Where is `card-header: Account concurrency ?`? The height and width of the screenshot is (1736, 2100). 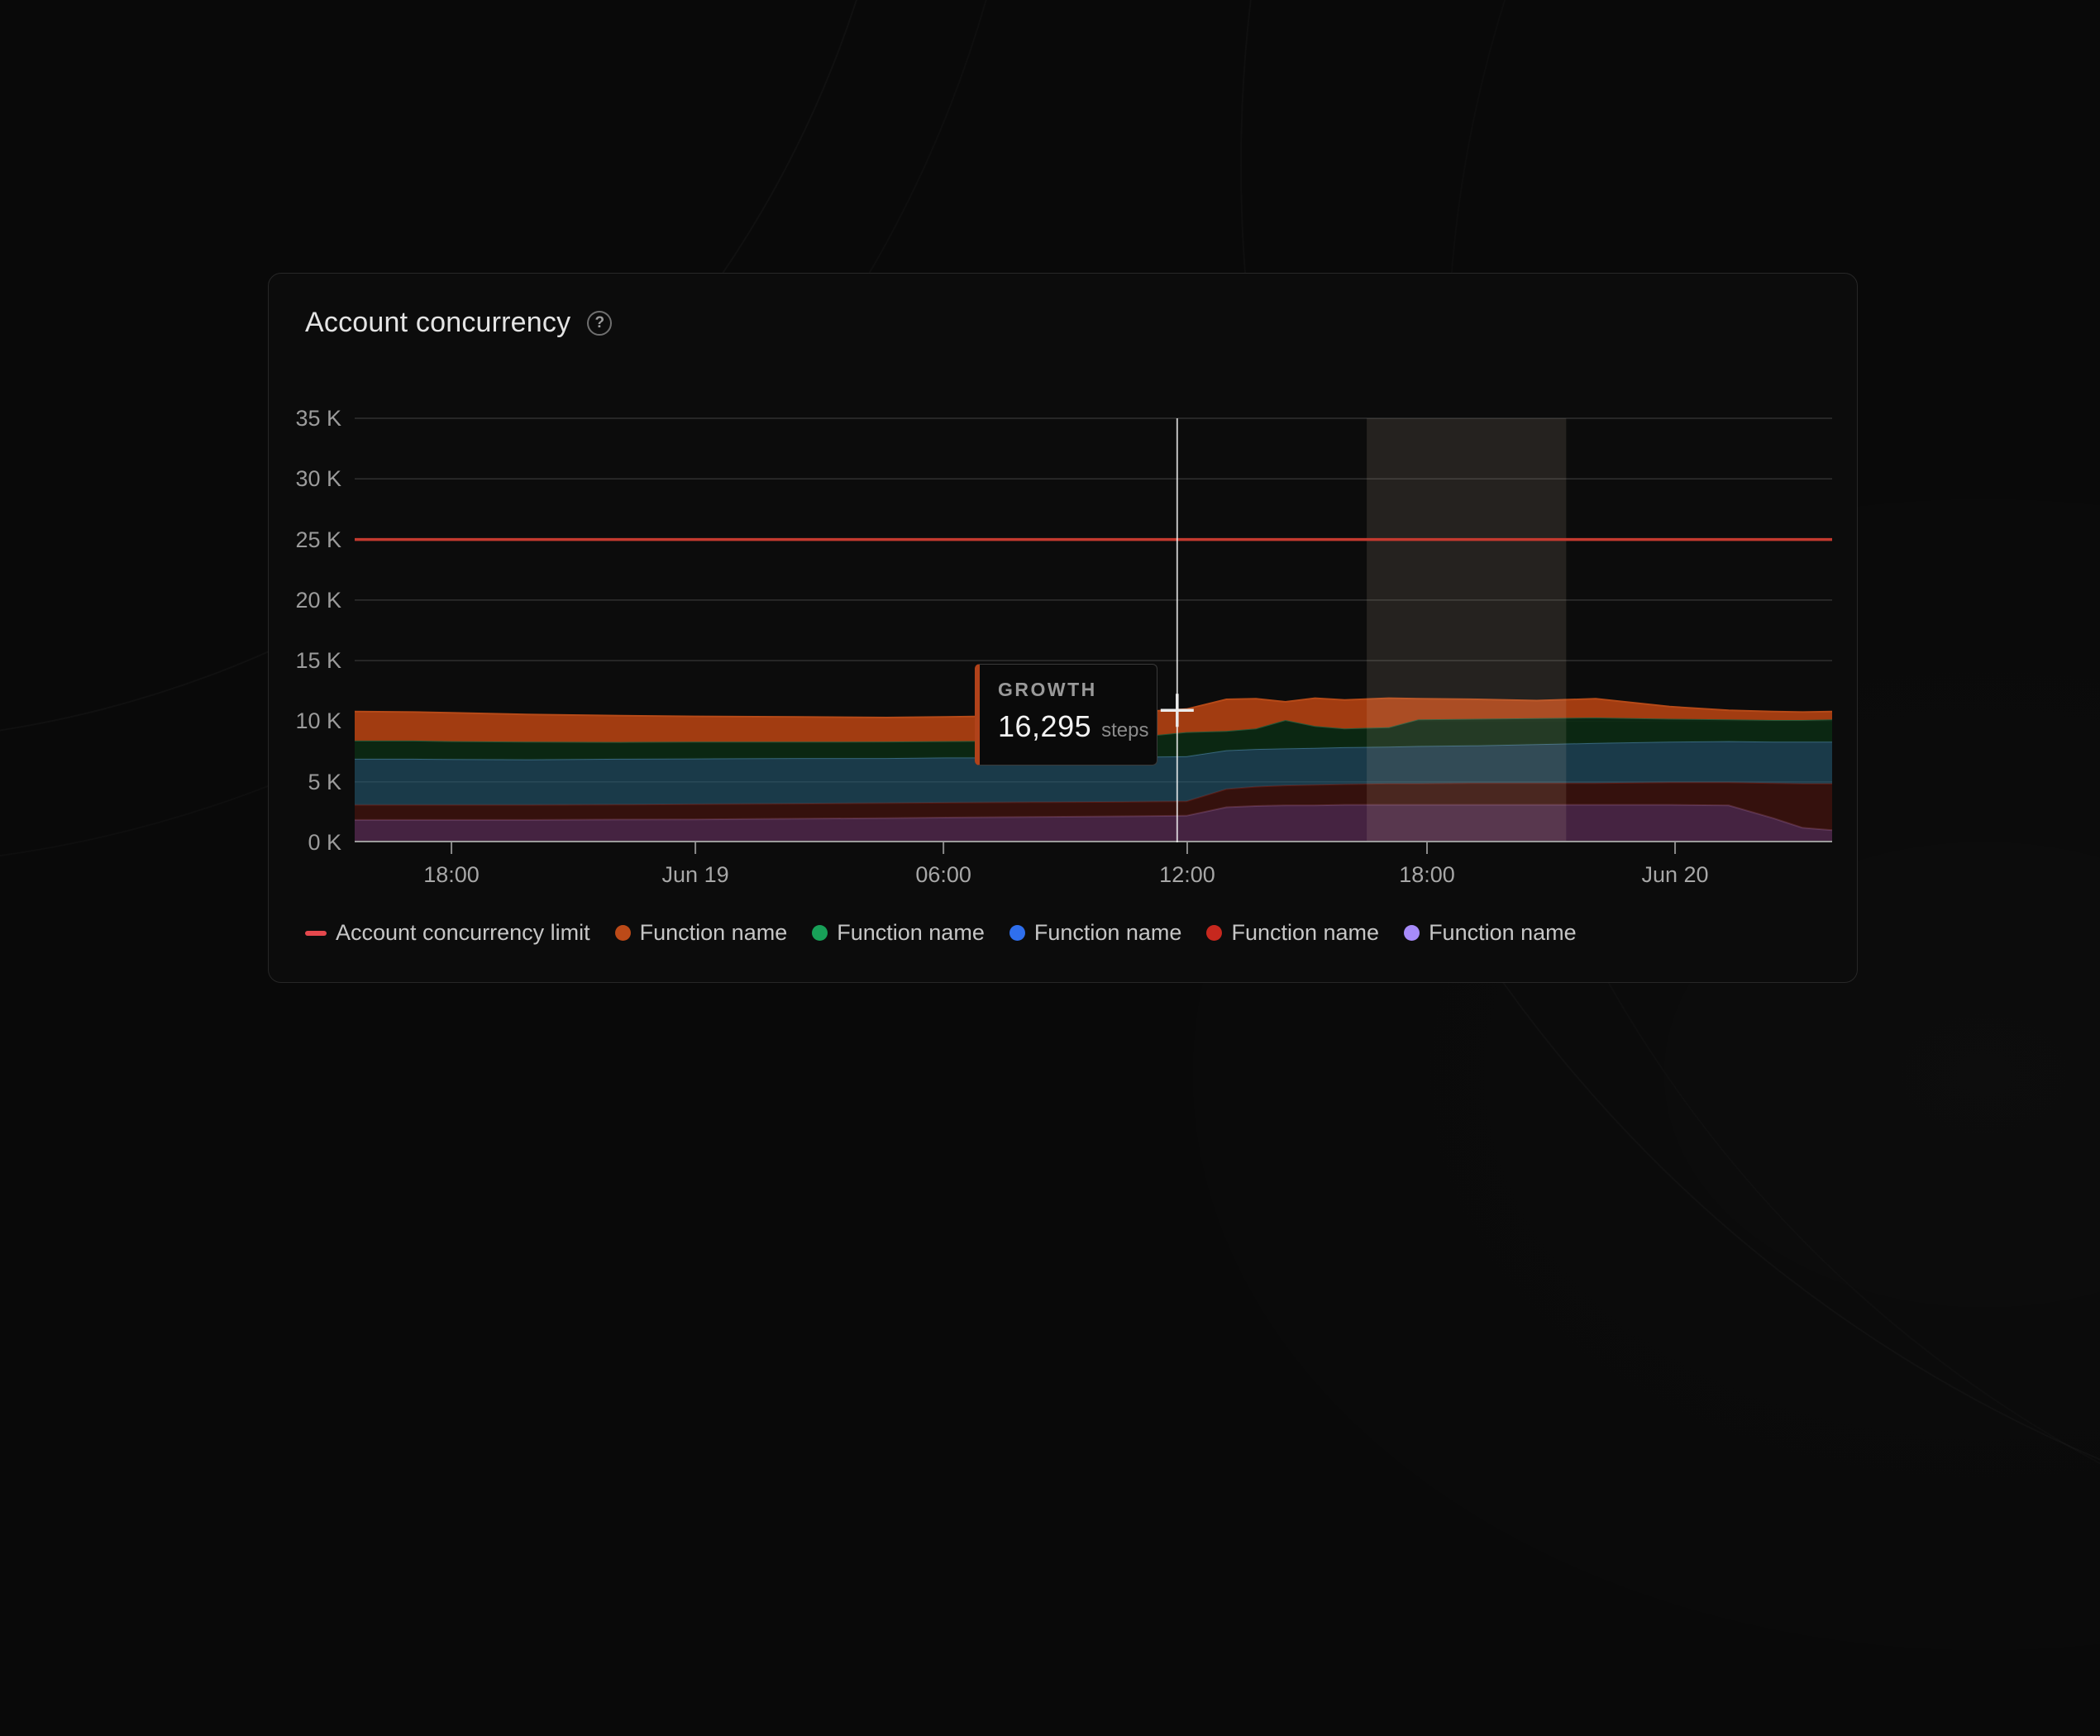
card-header: Account concurrency ? is located at coordinates (459, 323).